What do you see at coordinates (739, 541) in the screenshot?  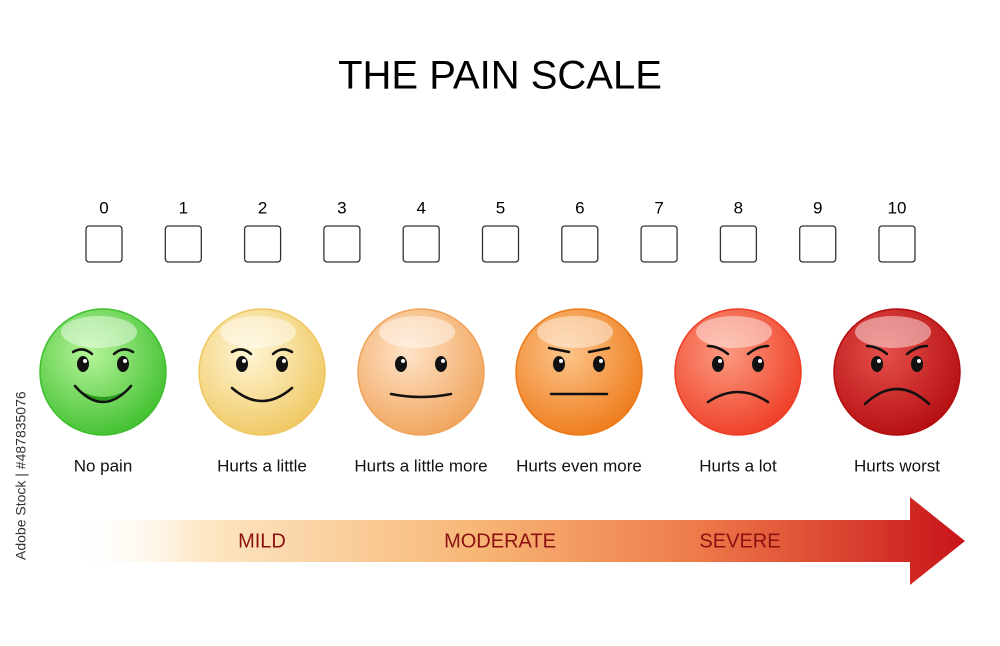 I see `severity-label: SEVERE` at bounding box center [739, 541].